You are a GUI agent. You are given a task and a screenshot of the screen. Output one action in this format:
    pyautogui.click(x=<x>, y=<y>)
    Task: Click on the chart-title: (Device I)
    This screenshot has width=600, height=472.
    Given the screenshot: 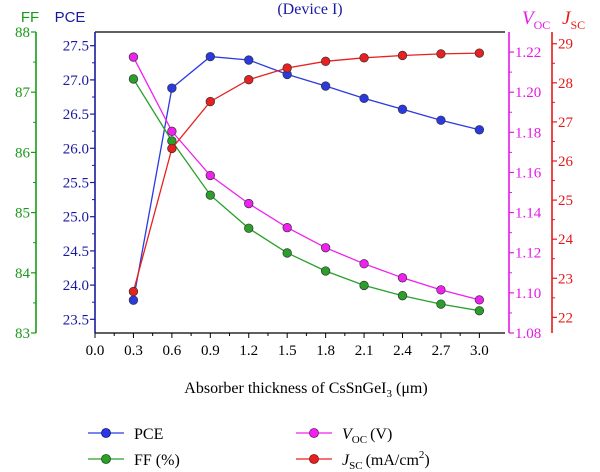 What is the action you would take?
    pyautogui.click(x=309, y=9)
    